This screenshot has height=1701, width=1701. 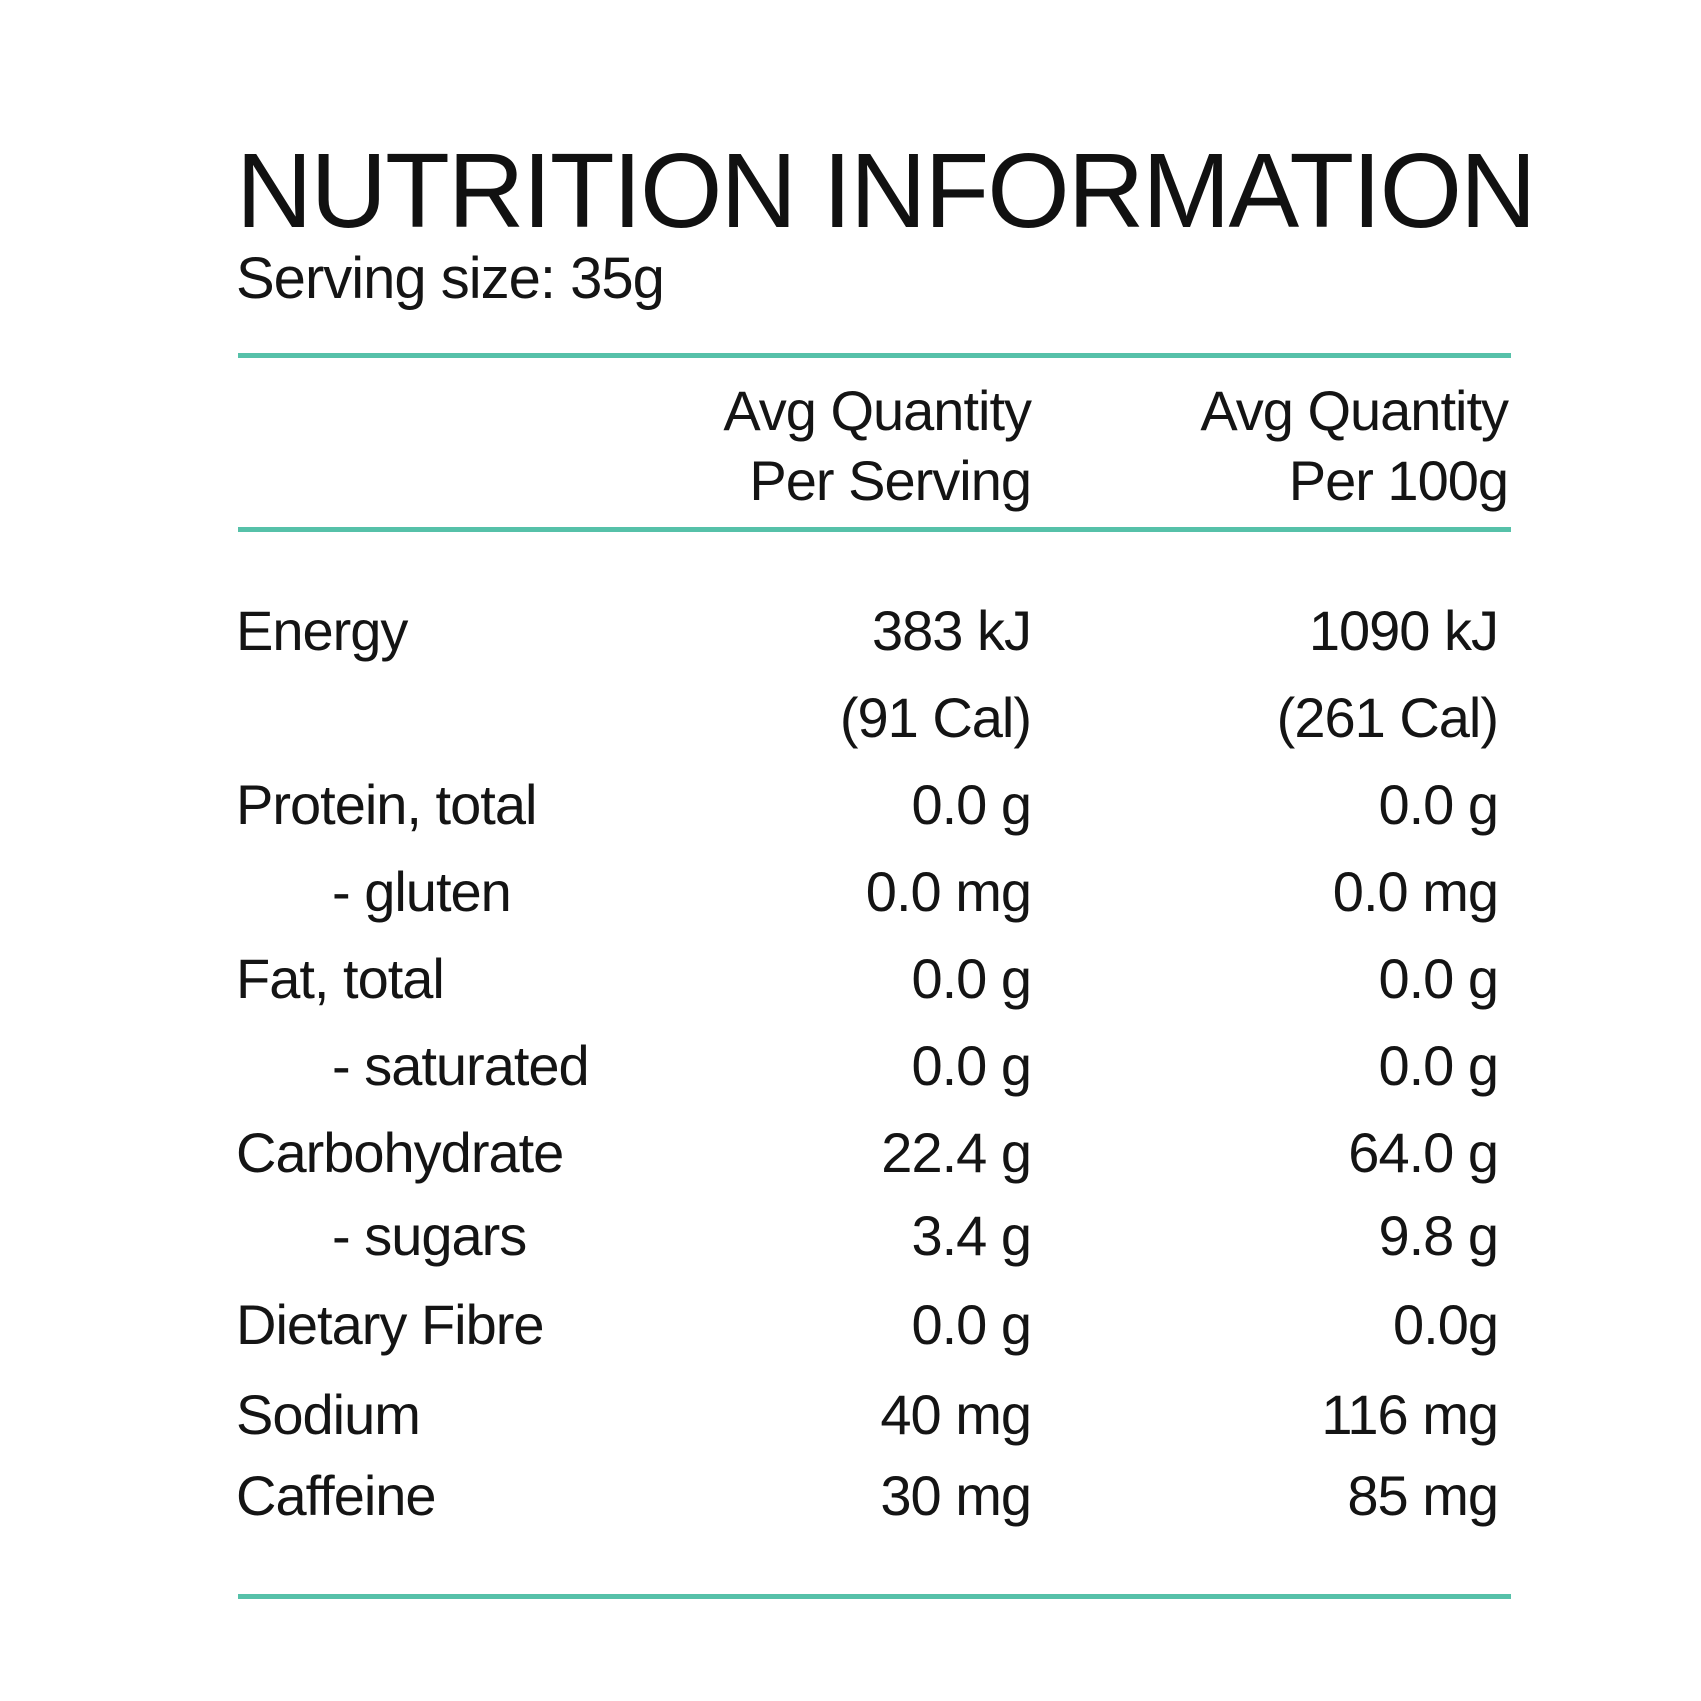 What do you see at coordinates (877, 446) in the screenshot?
I see `column-header-per-serving: Avg Quantity Per Serving` at bounding box center [877, 446].